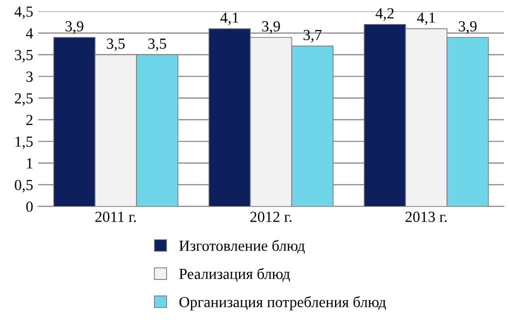  Describe the element at coordinates (271, 217) in the screenshot. I see `x-tick-label: 2012 г.` at that location.